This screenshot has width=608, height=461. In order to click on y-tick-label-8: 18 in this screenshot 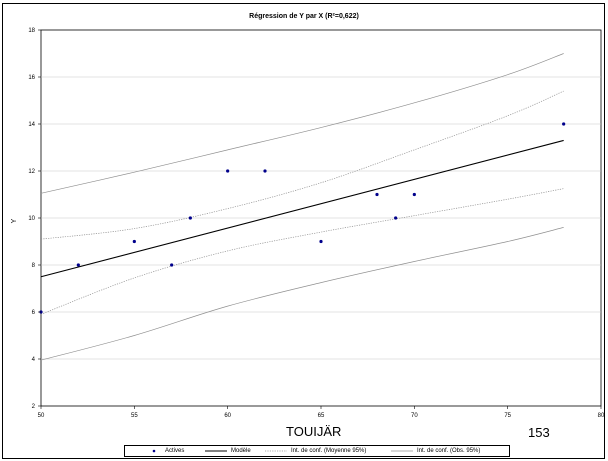, I will do `click(31, 31)`.